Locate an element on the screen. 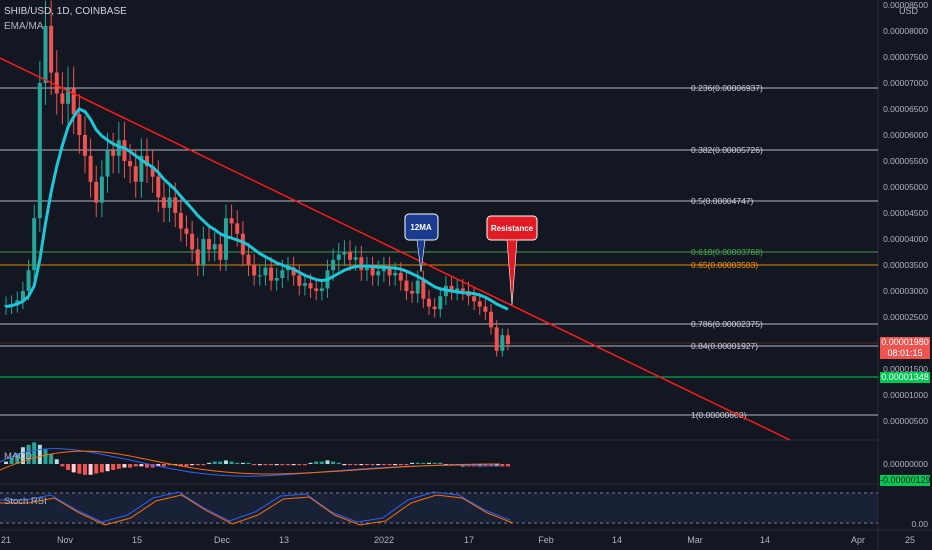  fib-label: 0.236(0.00006937) is located at coordinates (727, 88).